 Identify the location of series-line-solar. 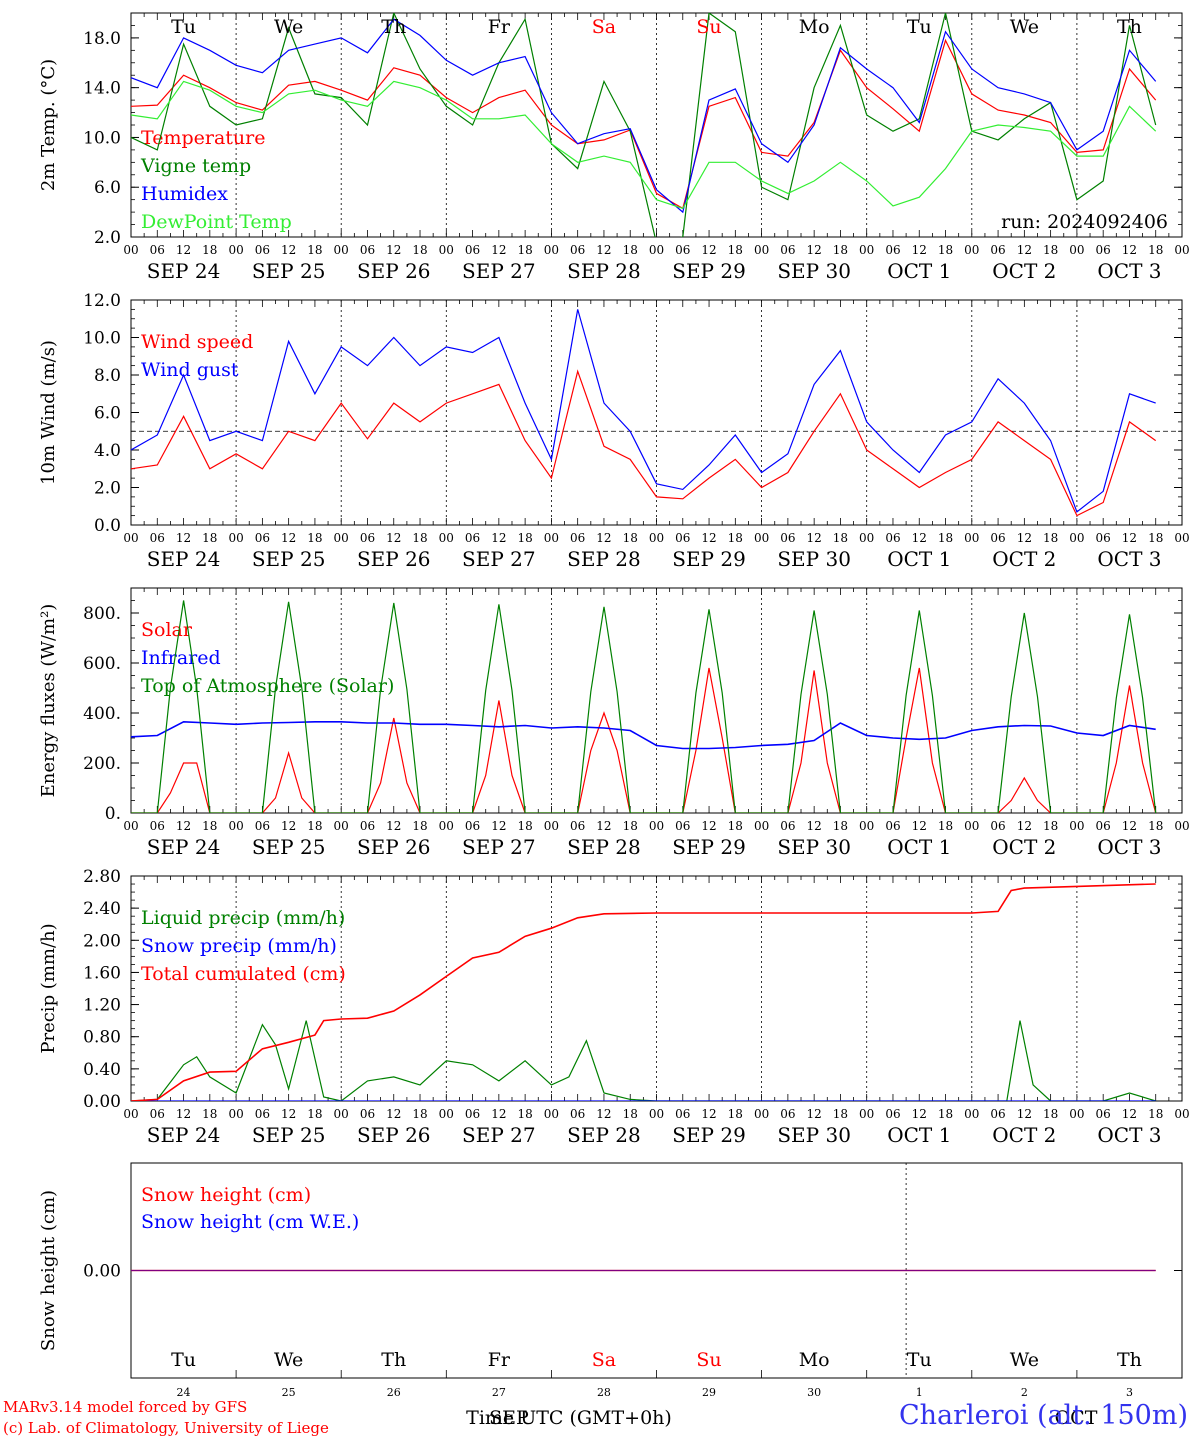
(644, 740).